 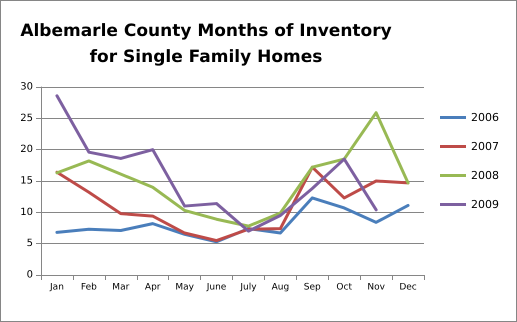 What do you see at coordinates (89, 287) in the screenshot?
I see `x-tick-label: Feb` at bounding box center [89, 287].